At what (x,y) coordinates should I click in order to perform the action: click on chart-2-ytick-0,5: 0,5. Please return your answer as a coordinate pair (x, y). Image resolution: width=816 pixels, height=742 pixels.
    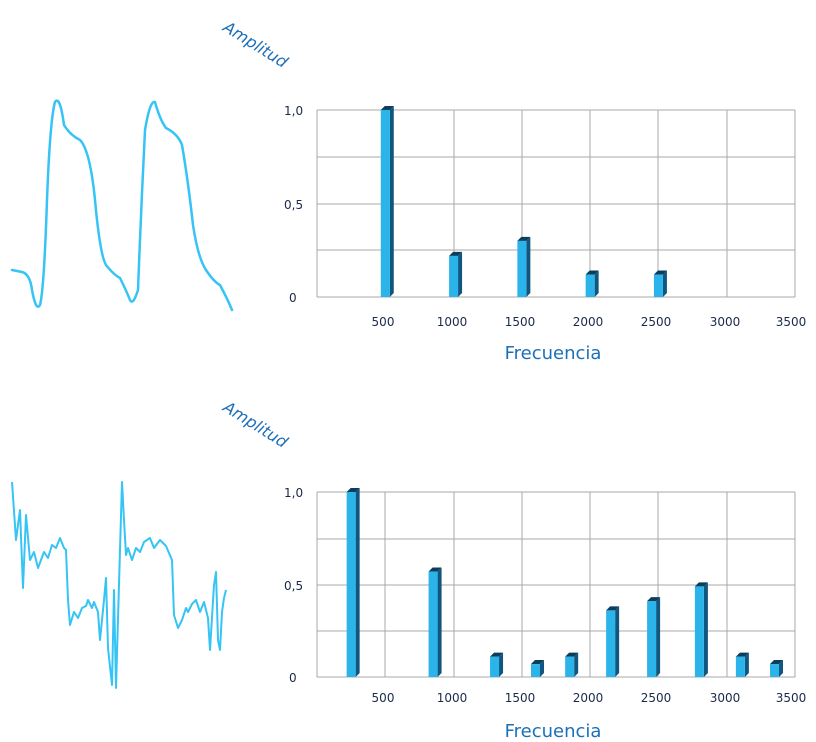
    Looking at the image, I should click on (293, 586).